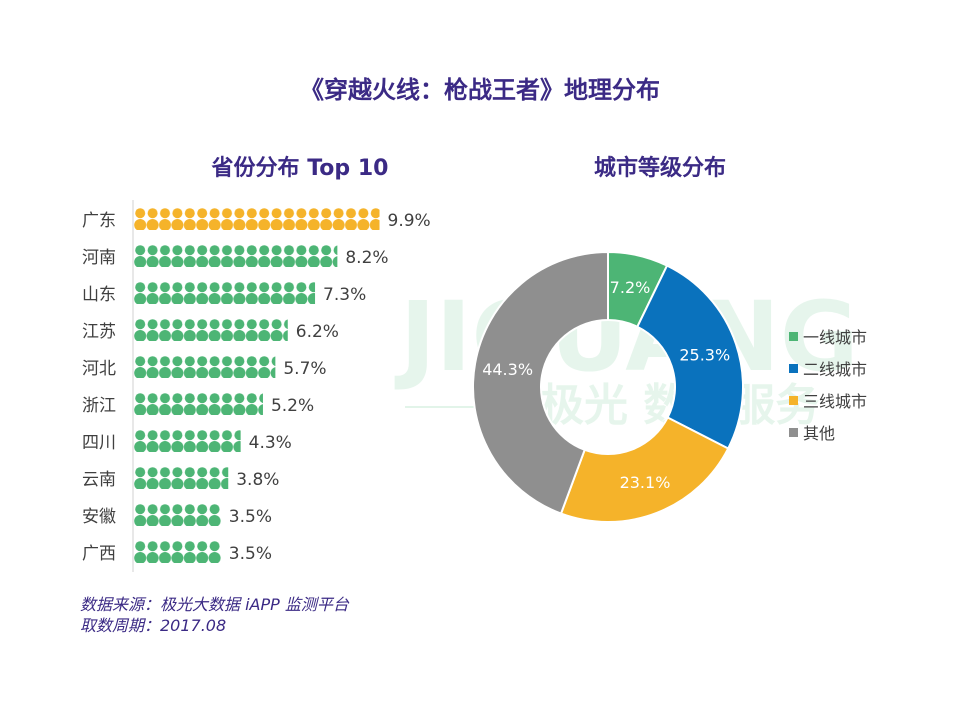  Describe the element at coordinates (366, 258) in the screenshot. I see `value-label: 8.2%` at that location.